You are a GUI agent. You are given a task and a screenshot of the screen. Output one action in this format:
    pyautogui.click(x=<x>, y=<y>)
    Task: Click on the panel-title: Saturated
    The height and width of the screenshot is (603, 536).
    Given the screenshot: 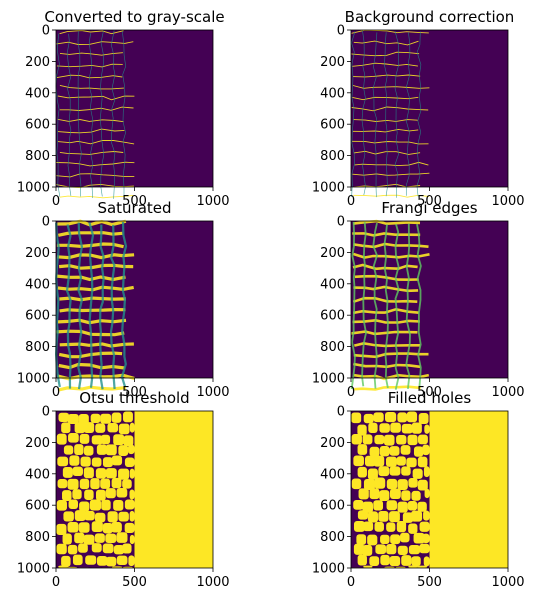 What is the action you would take?
    pyautogui.click(x=134, y=208)
    